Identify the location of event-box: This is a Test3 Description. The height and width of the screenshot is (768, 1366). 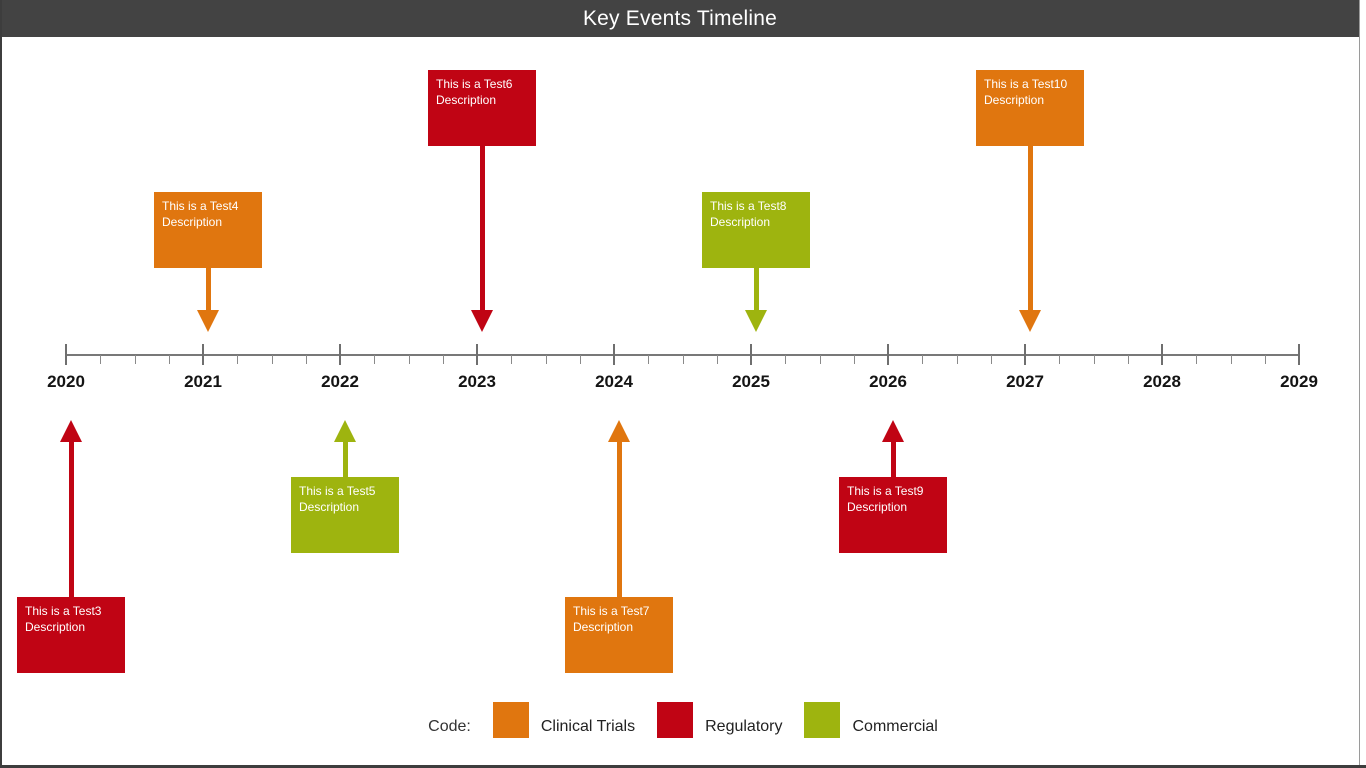
(71, 635).